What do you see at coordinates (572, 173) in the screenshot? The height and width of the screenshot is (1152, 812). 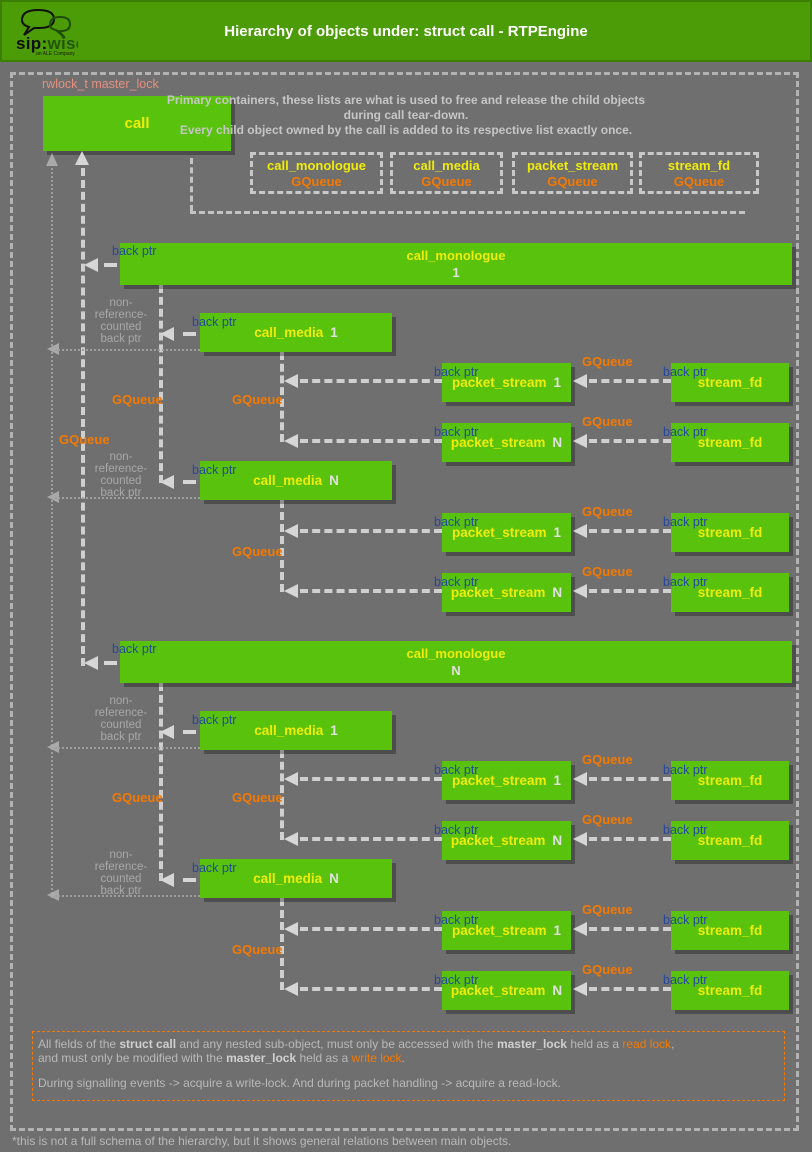 I see `container-packet-stream: packet_stream GQueue` at bounding box center [572, 173].